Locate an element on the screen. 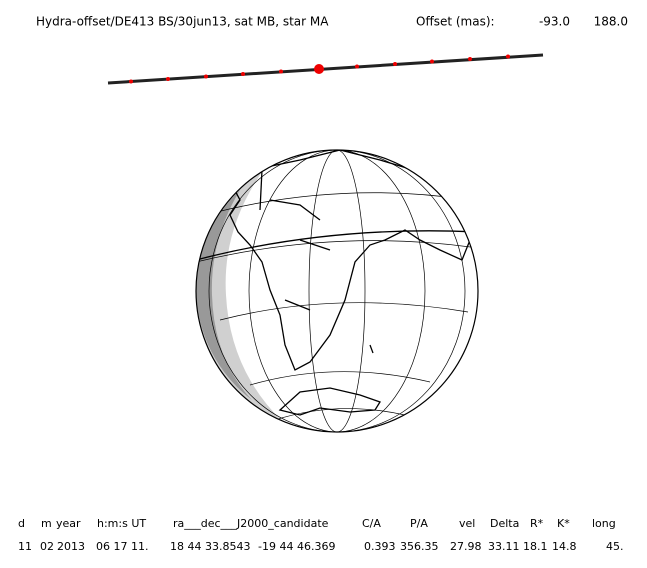 The height and width of the screenshot is (568, 647). column-header: Delta is located at coordinates (504, 523).